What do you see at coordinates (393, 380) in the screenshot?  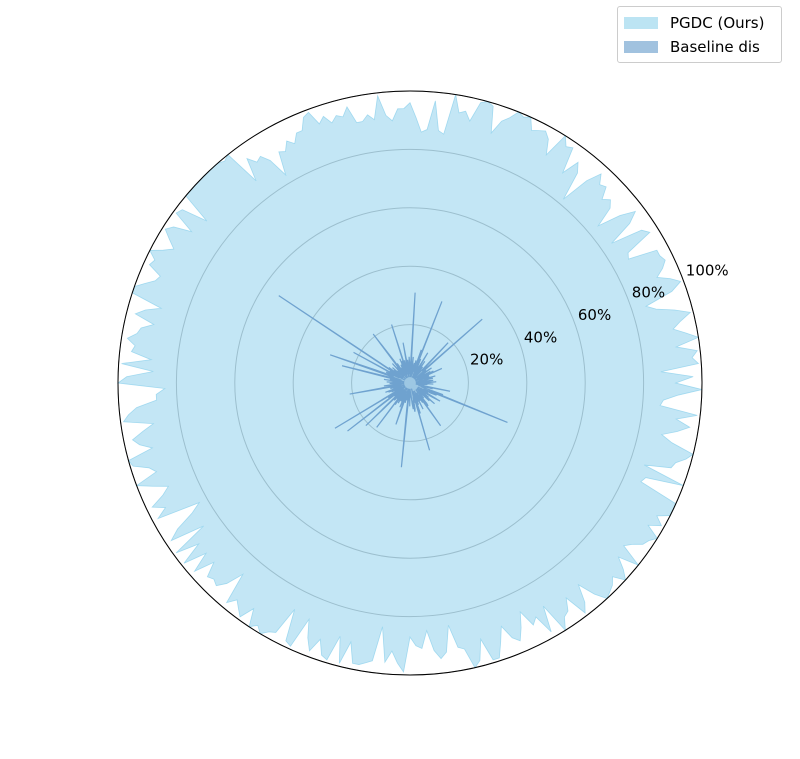 I see `series-baseline-area` at bounding box center [393, 380].